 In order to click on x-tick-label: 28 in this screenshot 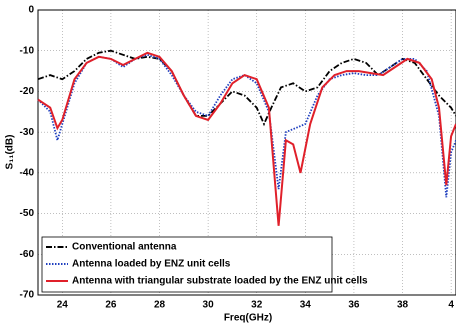, I will do `click(160, 305)`.